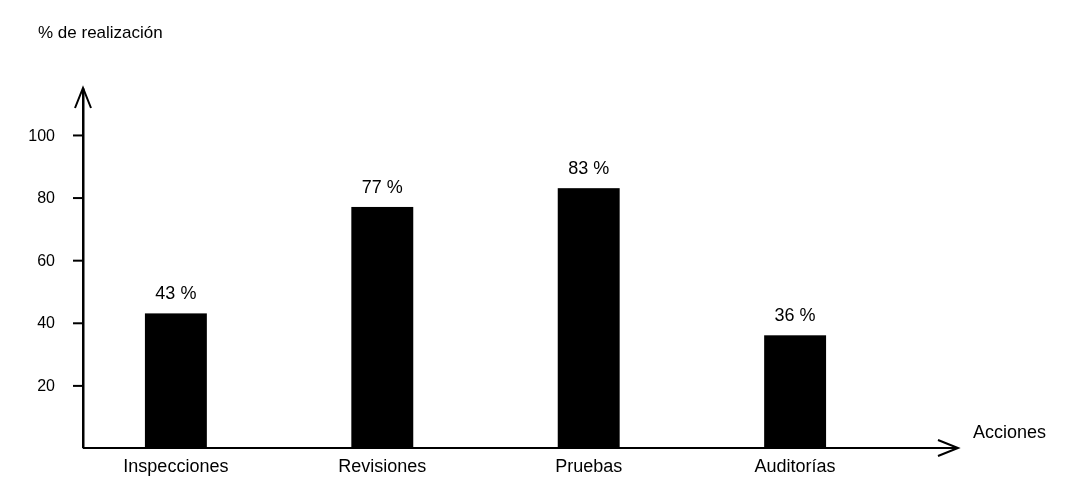  What do you see at coordinates (795, 466) in the screenshot?
I see `x-tick-label: Auditorías` at bounding box center [795, 466].